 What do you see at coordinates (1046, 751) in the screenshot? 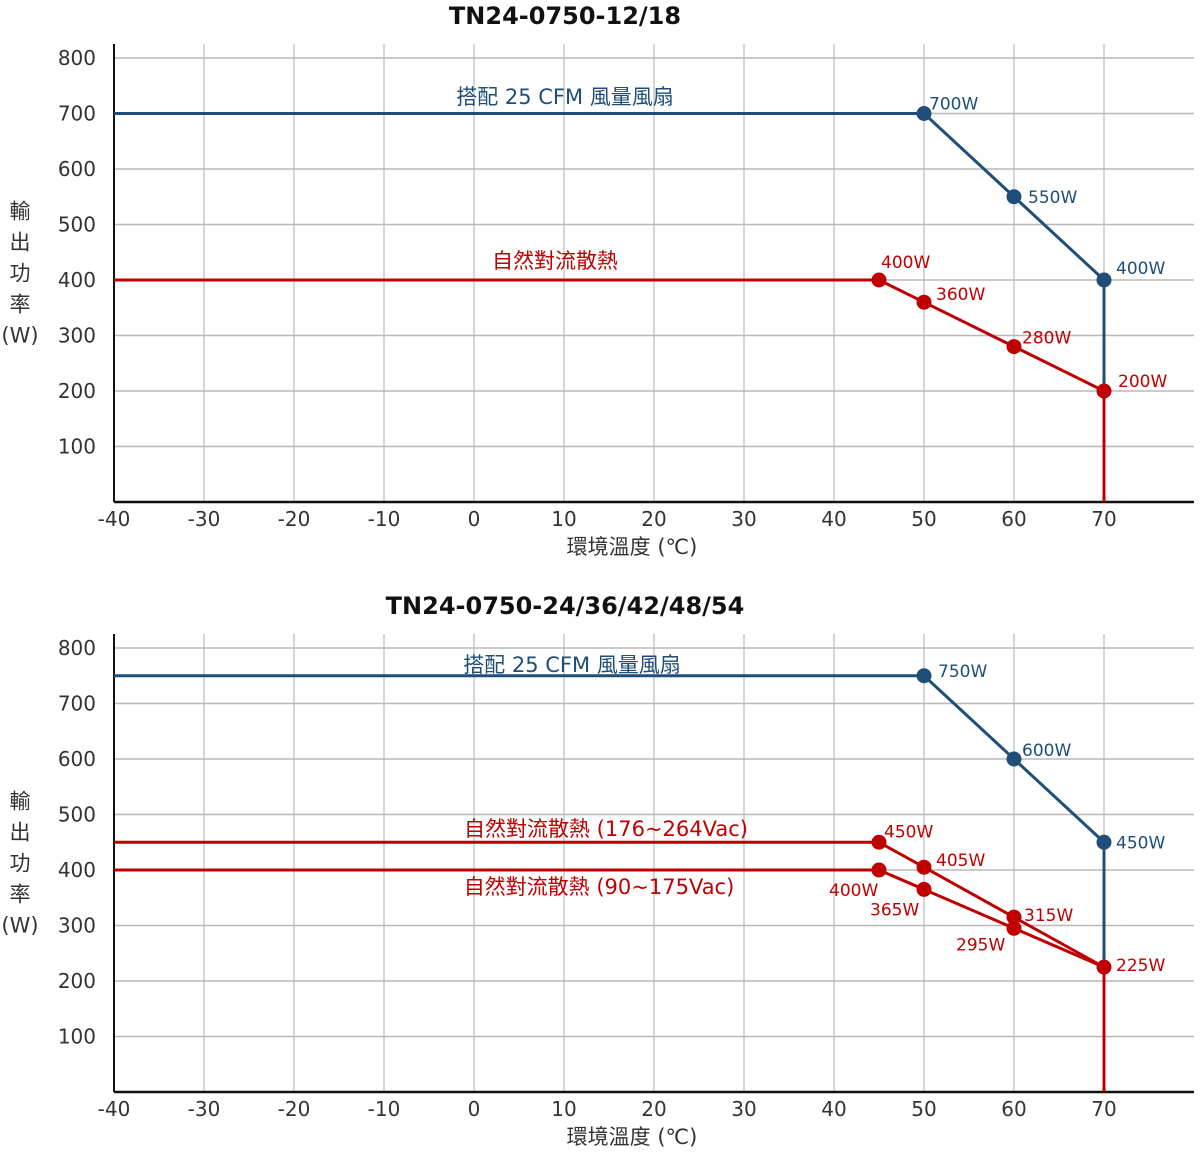
I see `data-label: 600W` at bounding box center [1046, 751].